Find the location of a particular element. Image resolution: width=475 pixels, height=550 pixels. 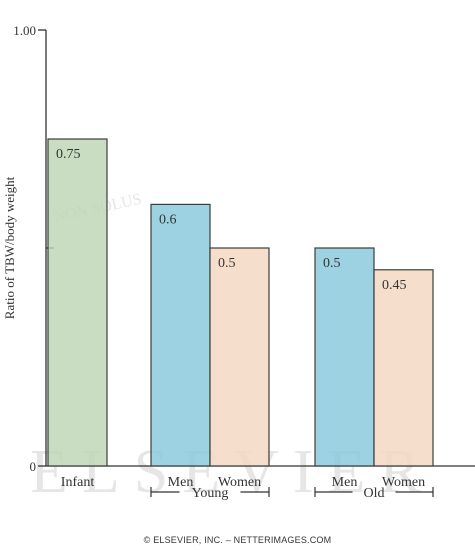

group-label-young: Young is located at coordinates (210, 493).